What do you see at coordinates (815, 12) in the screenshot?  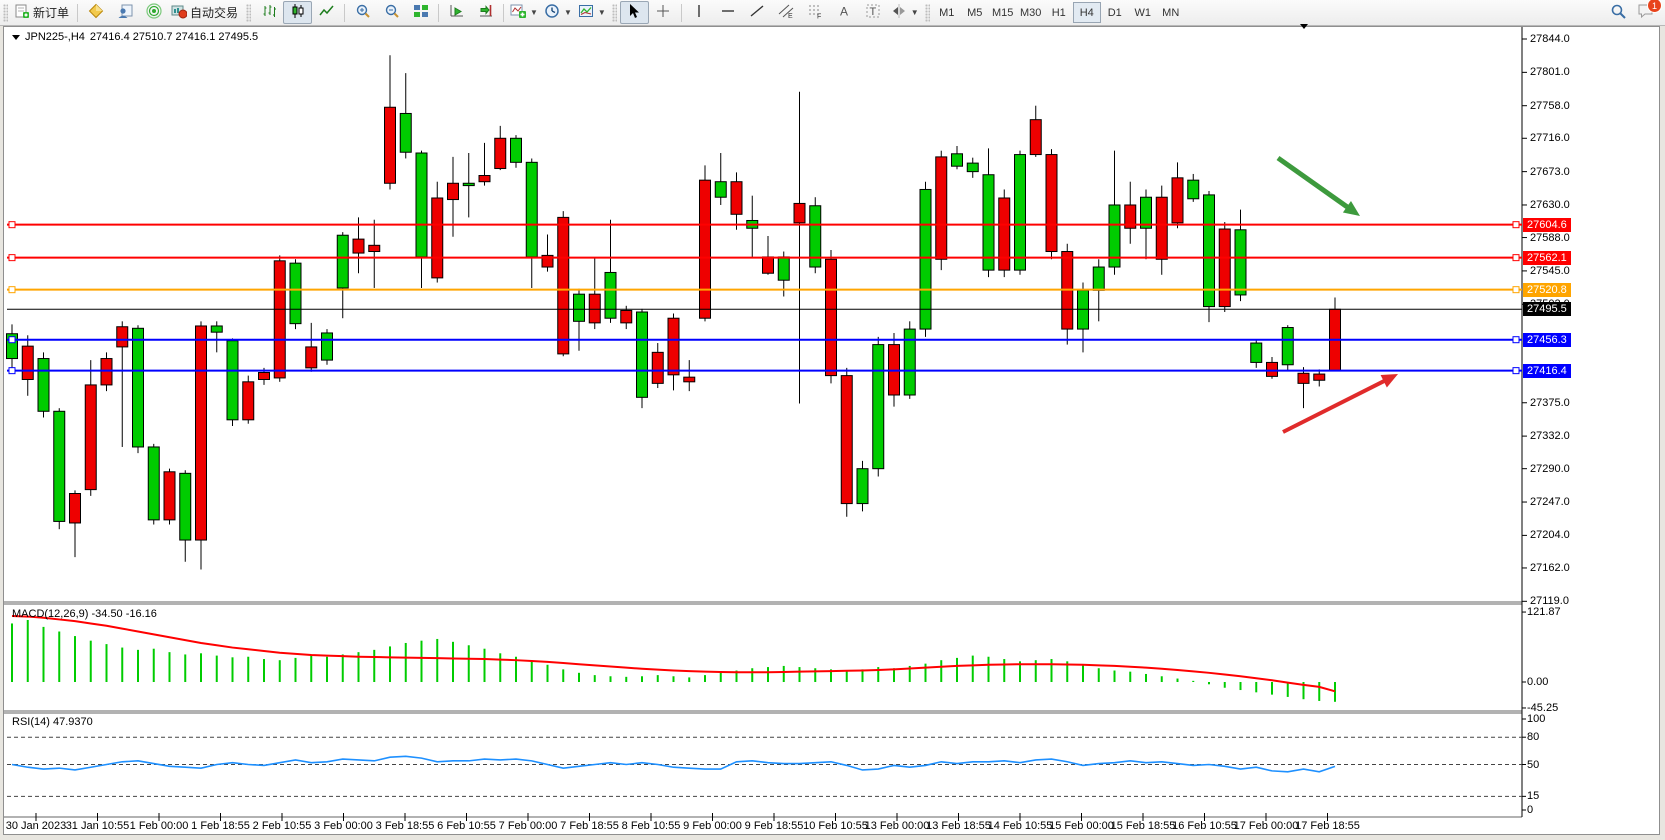 I see `fibonacci-tool-button: F` at bounding box center [815, 12].